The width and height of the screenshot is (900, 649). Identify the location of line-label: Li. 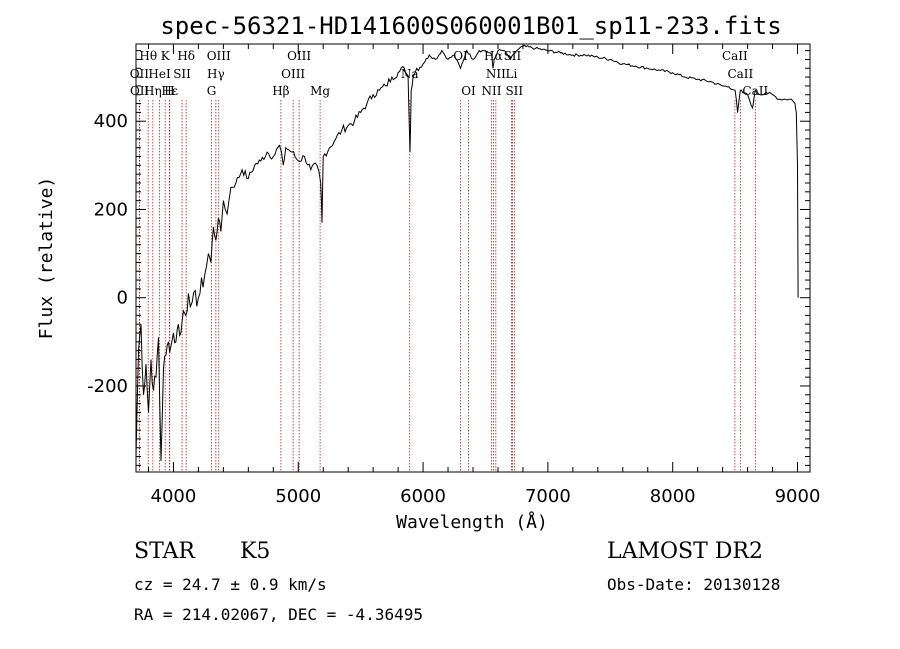
(512, 74).